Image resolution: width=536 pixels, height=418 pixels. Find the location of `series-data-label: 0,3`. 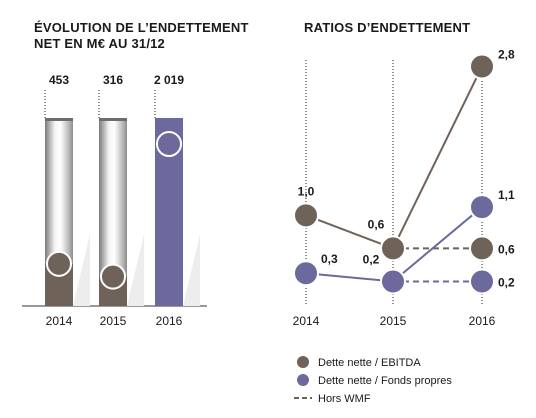

series-data-label: 0,3 is located at coordinates (329, 259).